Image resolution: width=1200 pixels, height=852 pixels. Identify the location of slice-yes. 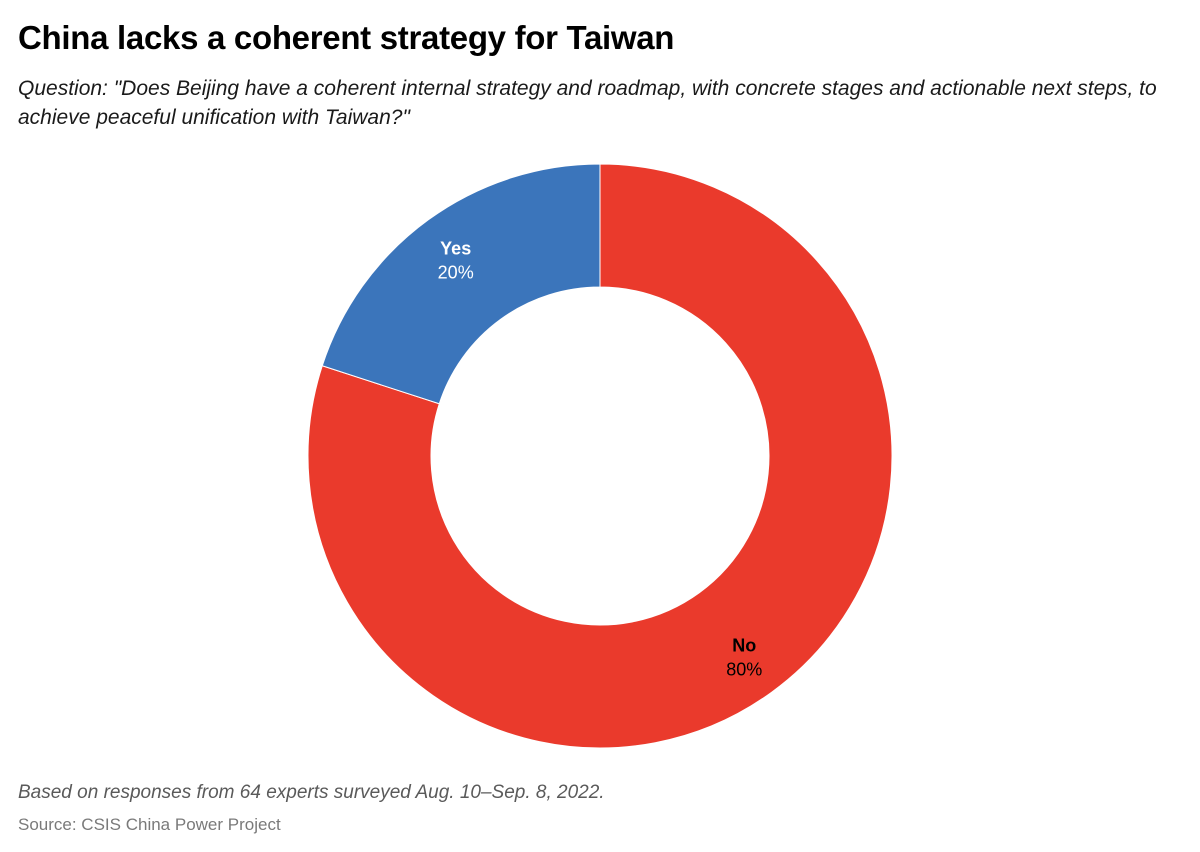
(461, 284).